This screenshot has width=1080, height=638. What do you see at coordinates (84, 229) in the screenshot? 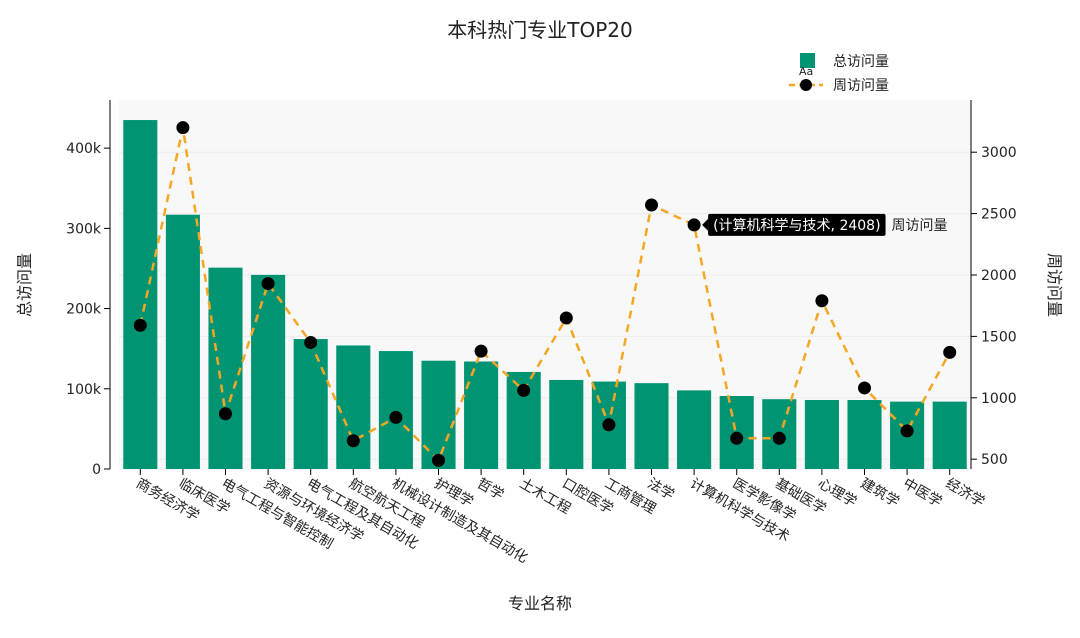
I see `y-tick-label: 300k` at bounding box center [84, 229].